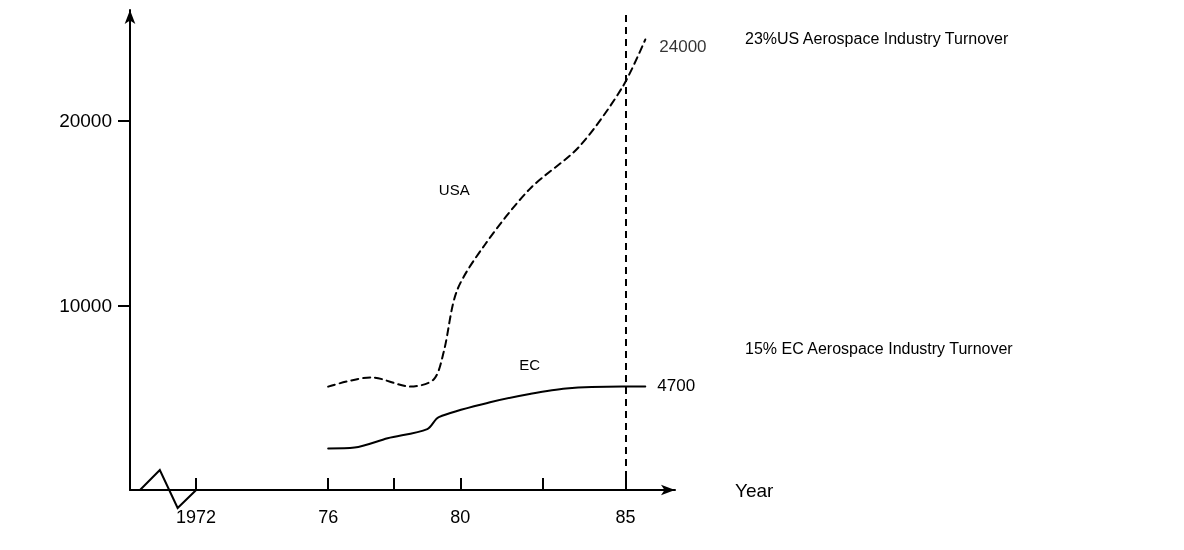 This screenshot has width=1184, height=550. What do you see at coordinates (460, 517) in the screenshot?
I see `x-tick-label: 80` at bounding box center [460, 517].